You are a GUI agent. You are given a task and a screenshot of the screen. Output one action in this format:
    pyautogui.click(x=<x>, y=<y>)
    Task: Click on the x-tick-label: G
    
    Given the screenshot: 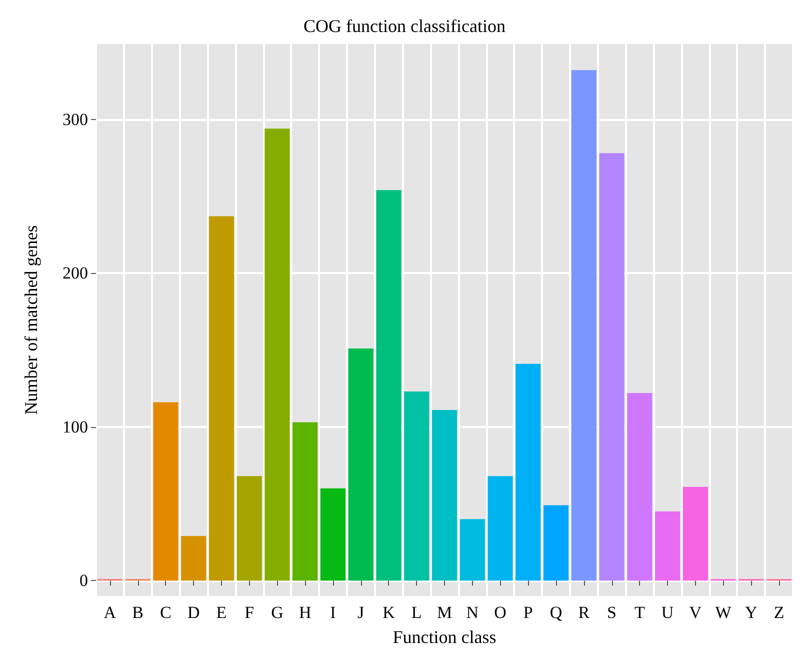 What is the action you would take?
    pyautogui.click(x=277, y=612)
    